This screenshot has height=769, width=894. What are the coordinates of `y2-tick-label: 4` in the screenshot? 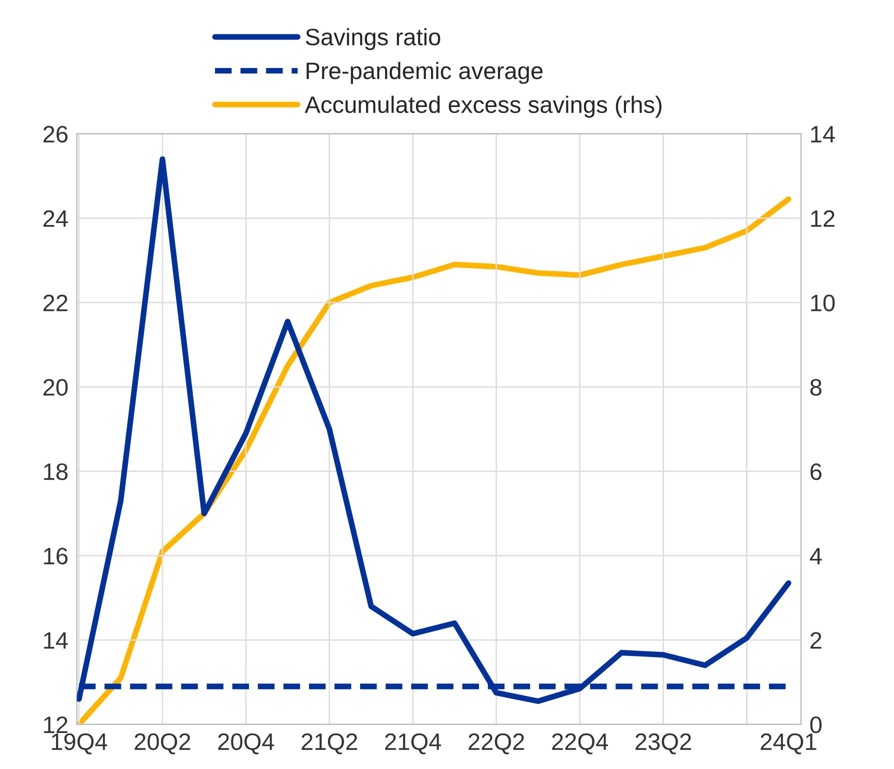 It's located at (816, 556).